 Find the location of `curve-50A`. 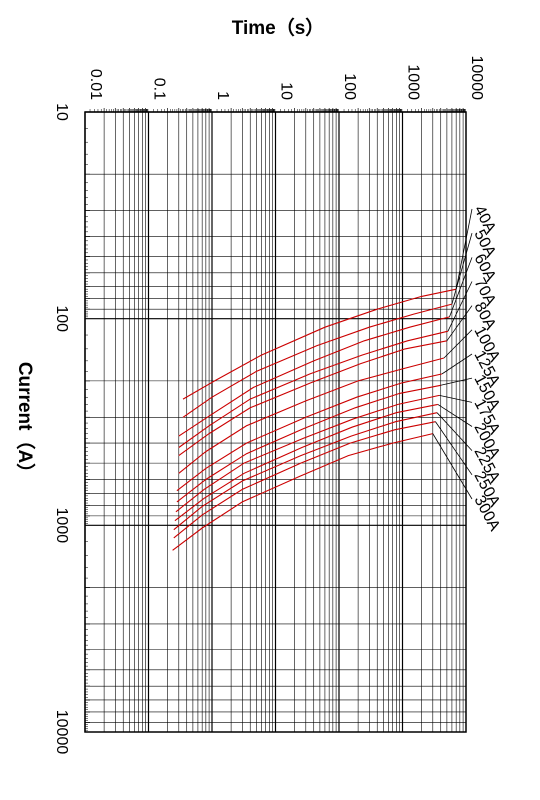

curve-50A is located at coordinates (317, 360).